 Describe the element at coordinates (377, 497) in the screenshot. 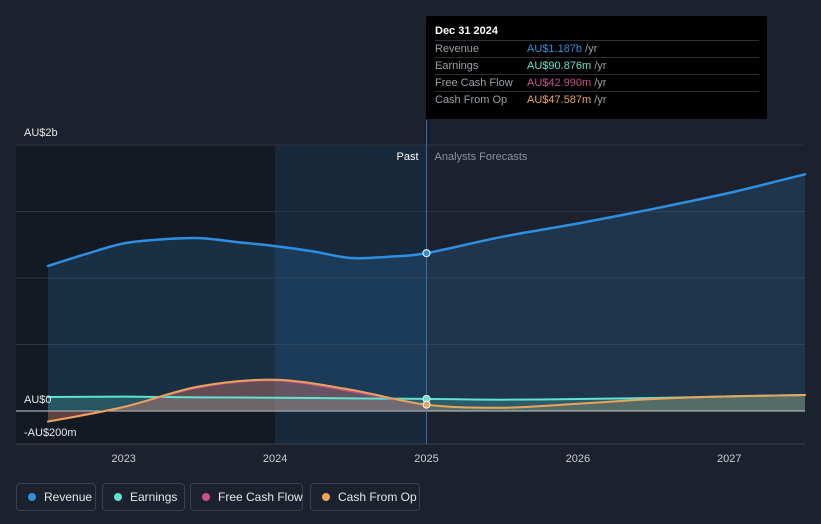

I see `legend-label: Cash From Op` at that location.